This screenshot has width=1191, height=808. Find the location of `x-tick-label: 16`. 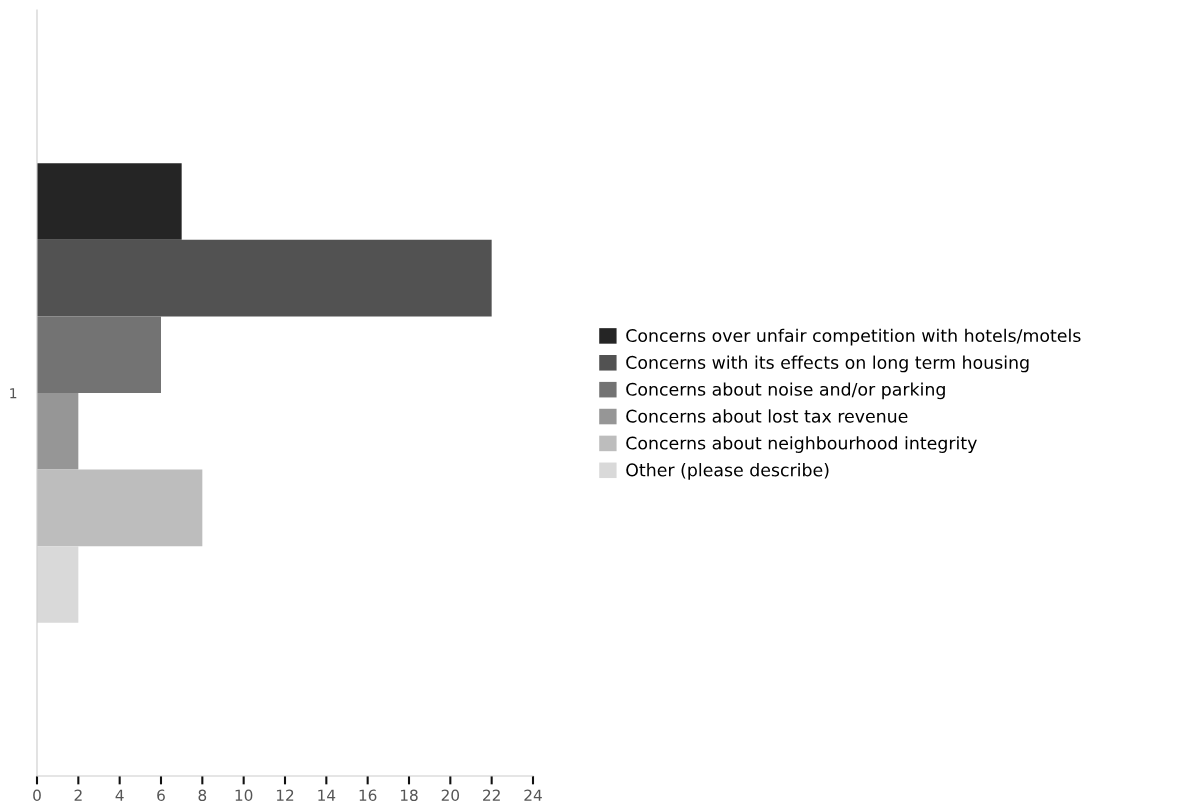

x-tick-label: 16 is located at coordinates (368, 795).